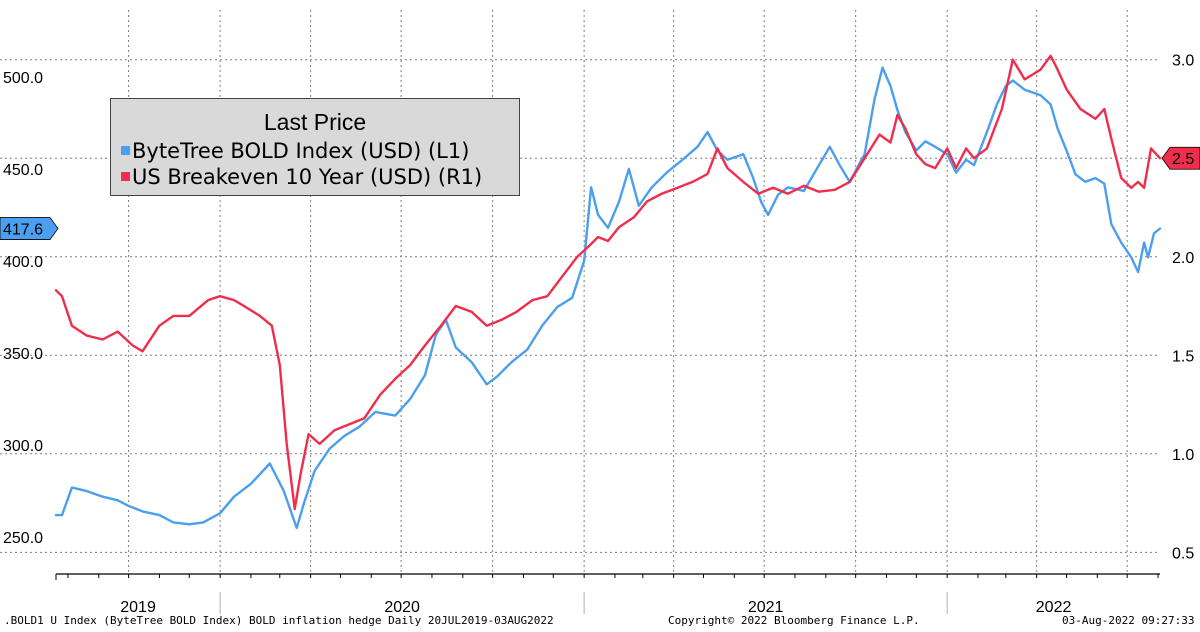 This screenshot has height=632, width=1200. What do you see at coordinates (1054, 607) in the screenshot?
I see `x-axis-year-label: 2022` at bounding box center [1054, 607].